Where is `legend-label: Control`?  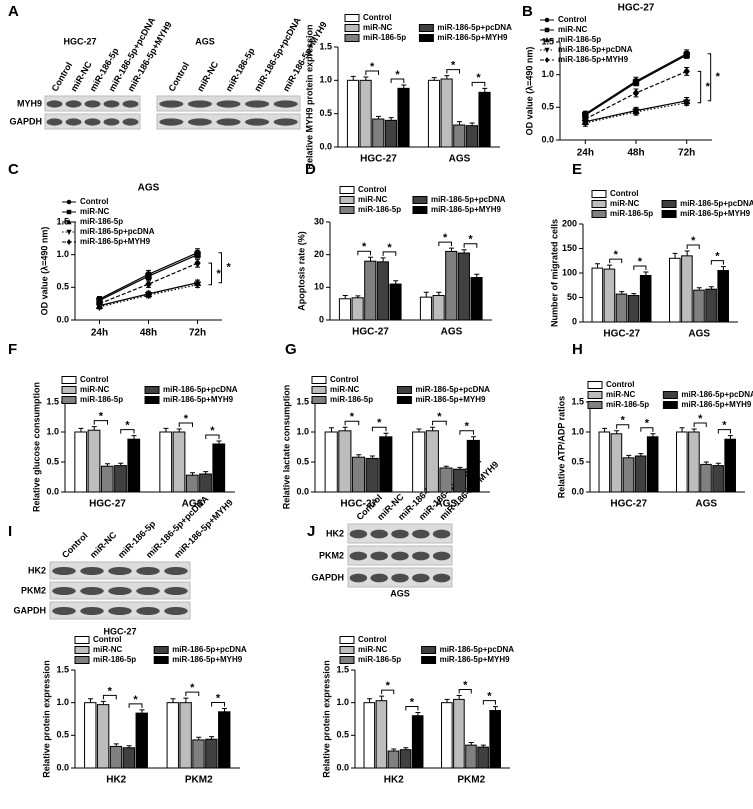
legend-label: Control is located at coordinates (372, 189).